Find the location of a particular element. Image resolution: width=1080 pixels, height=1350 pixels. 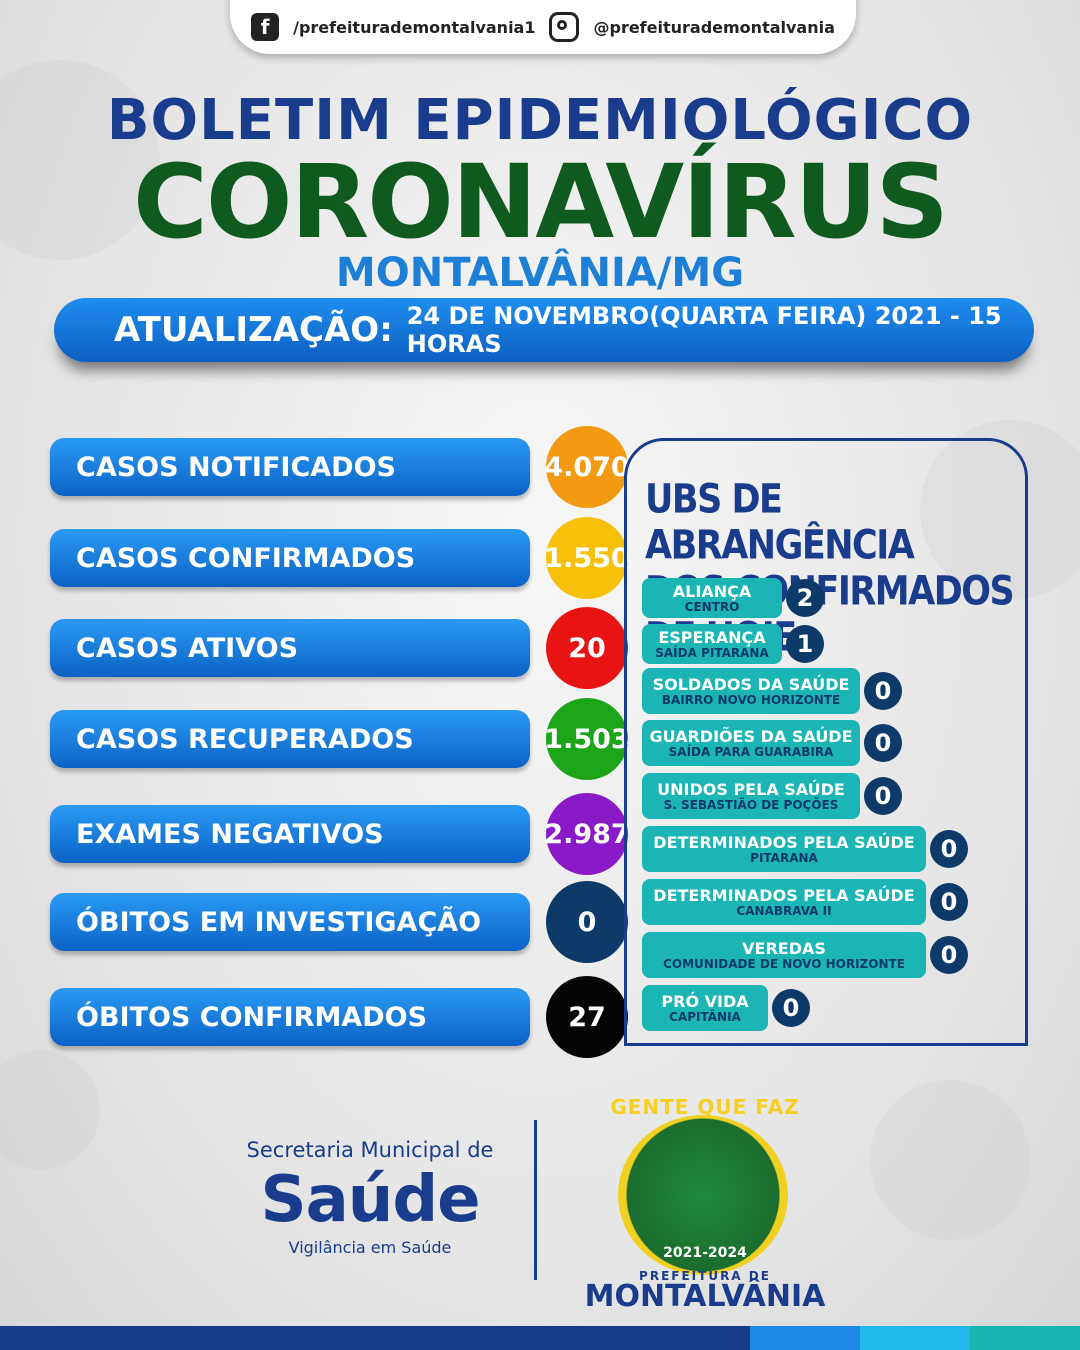

ubs-item: DETERMINADOS PELA SAÚDE CANABRAVA II is located at coordinates (784, 902).